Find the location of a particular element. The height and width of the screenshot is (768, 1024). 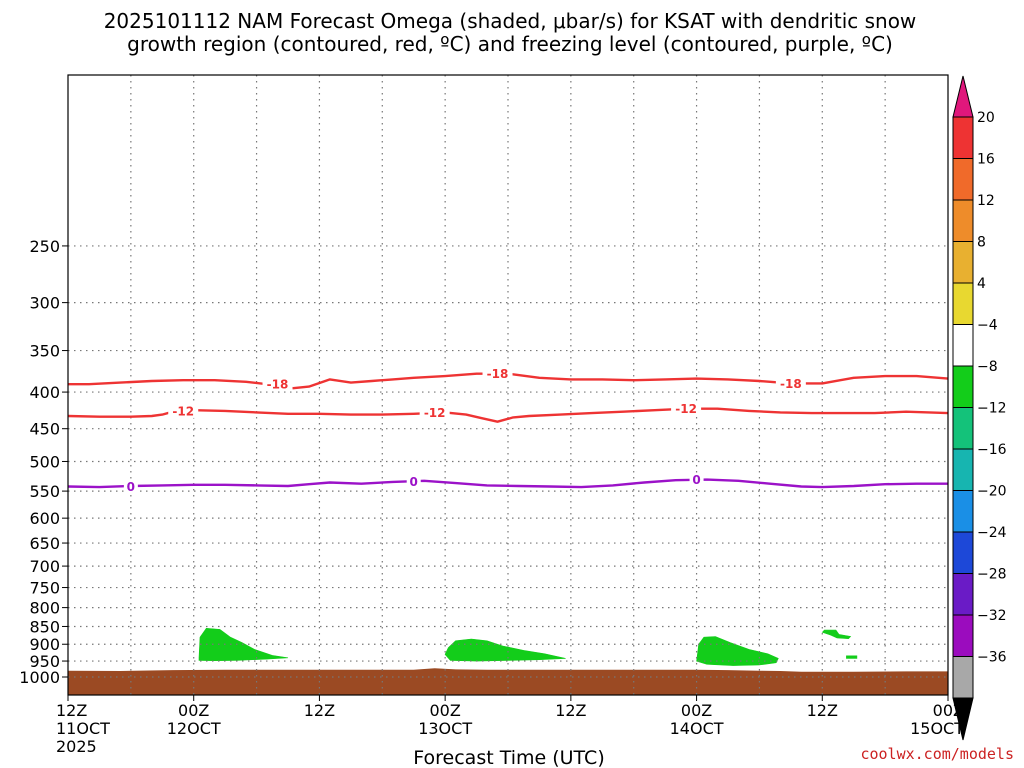

xtick-label-36-1: 00Z is located at coordinates (444, 710).